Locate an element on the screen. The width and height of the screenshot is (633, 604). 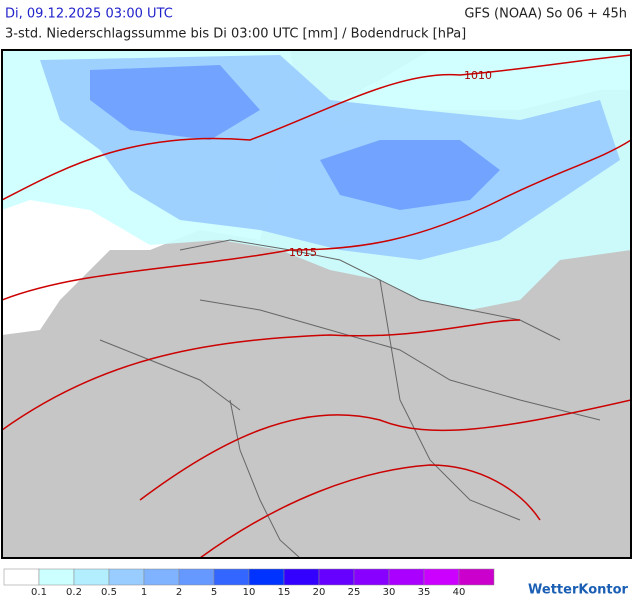
legend-label: 40 is located at coordinates (459, 592).